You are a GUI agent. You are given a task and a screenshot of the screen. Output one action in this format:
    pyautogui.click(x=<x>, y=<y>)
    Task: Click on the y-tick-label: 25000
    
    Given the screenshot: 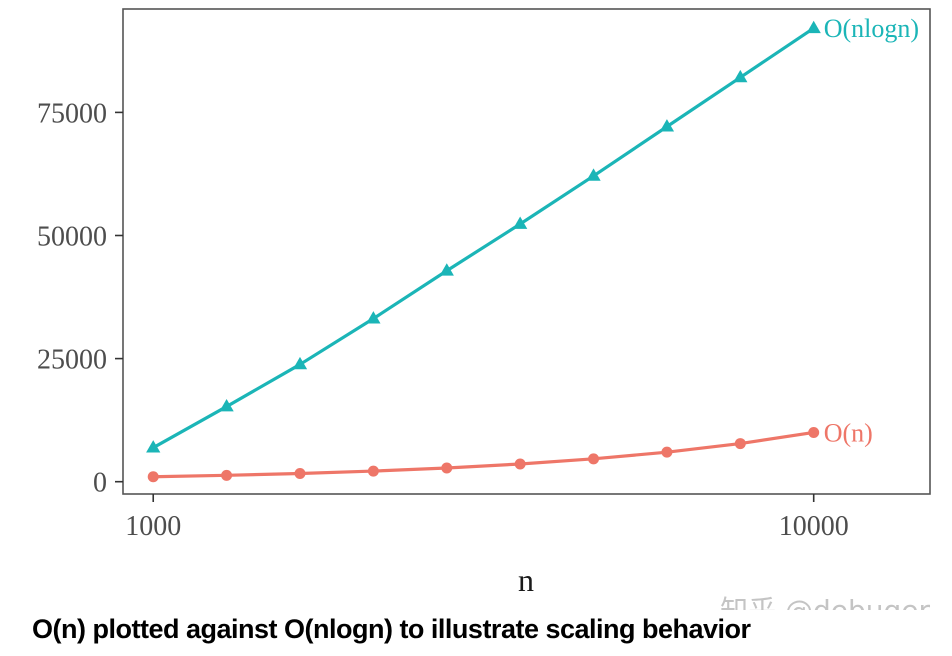 What is the action you would take?
    pyautogui.click(x=72, y=360)
    